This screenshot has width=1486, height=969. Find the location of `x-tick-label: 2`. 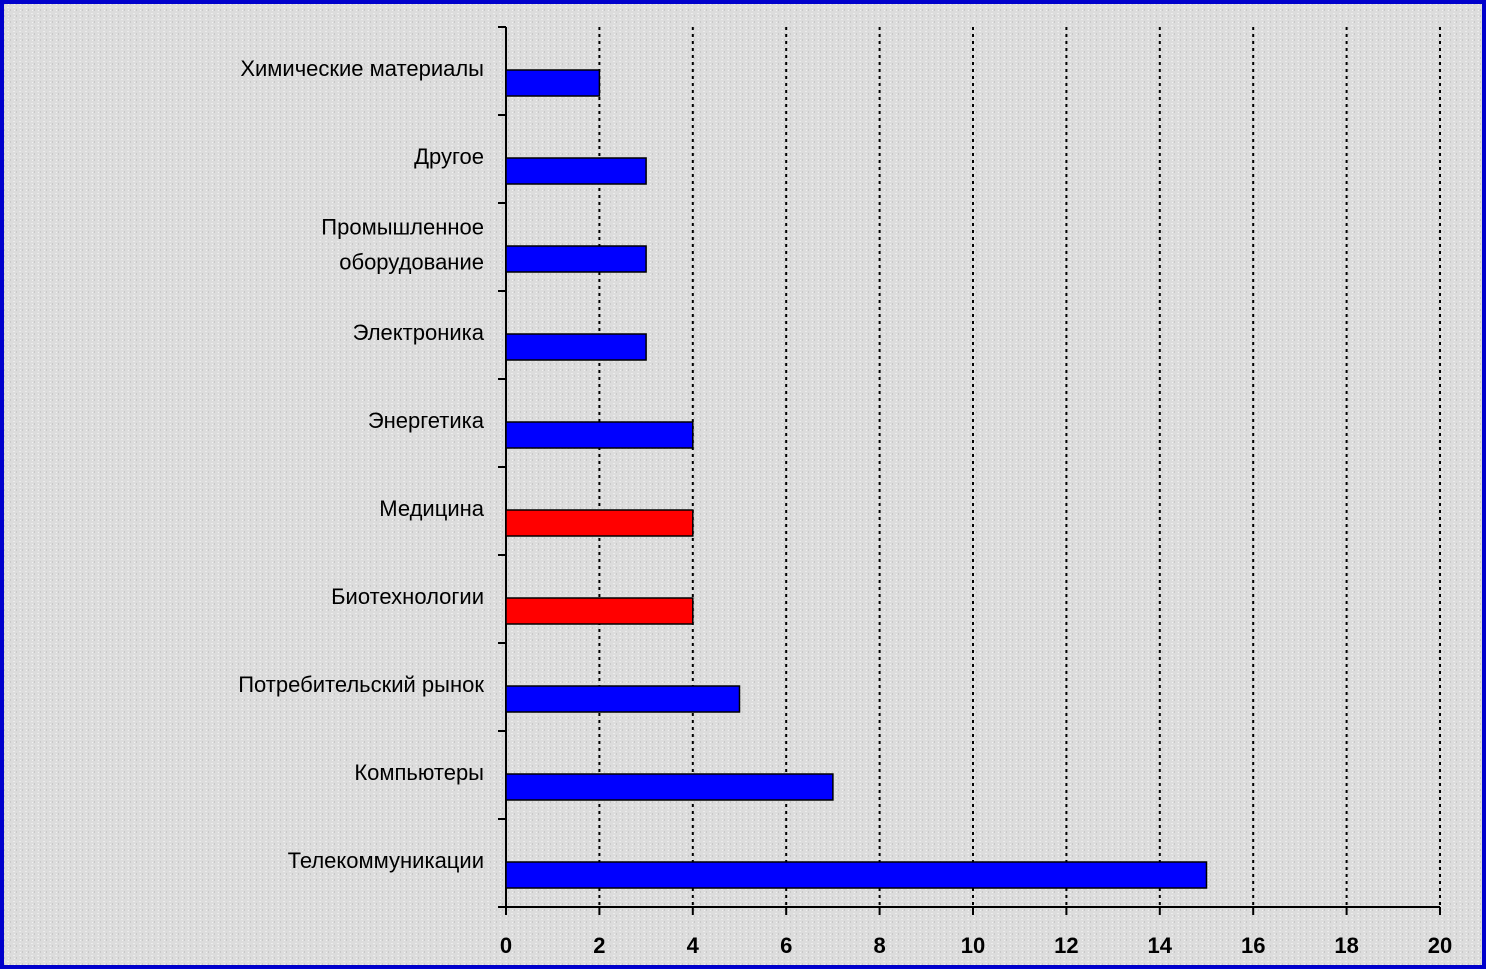

x-tick-label: 2 is located at coordinates (599, 945).